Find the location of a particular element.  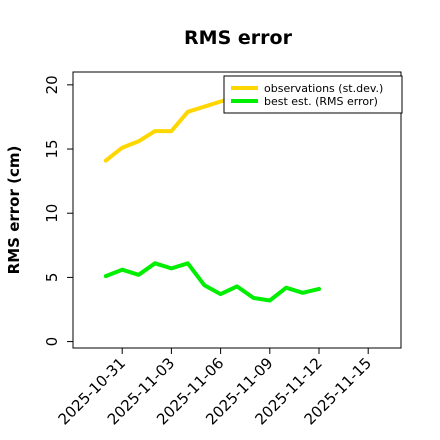

y-tick-label: 5 is located at coordinates (52, 278).